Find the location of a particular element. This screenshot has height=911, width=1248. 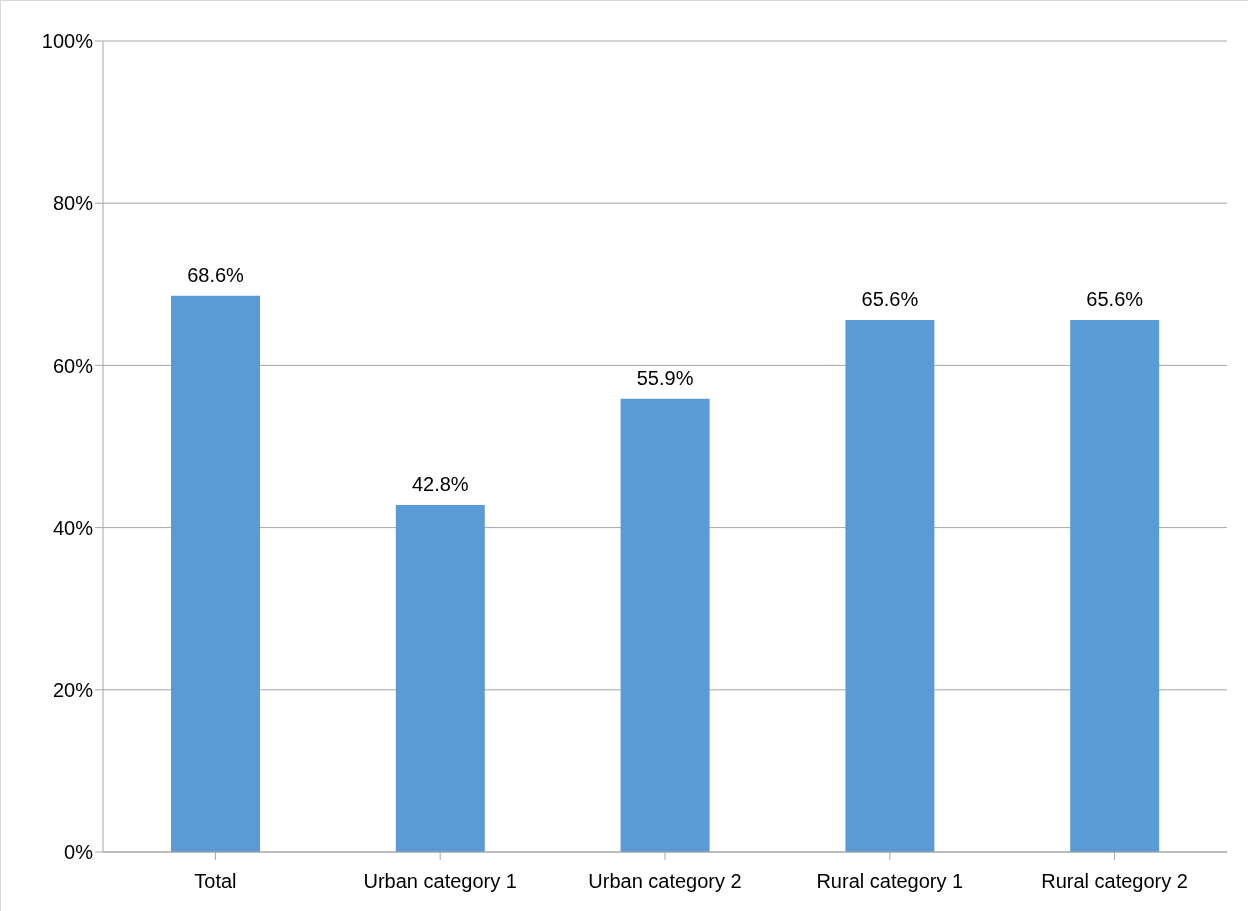

data-label: 55.9% is located at coordinates (665, 377).